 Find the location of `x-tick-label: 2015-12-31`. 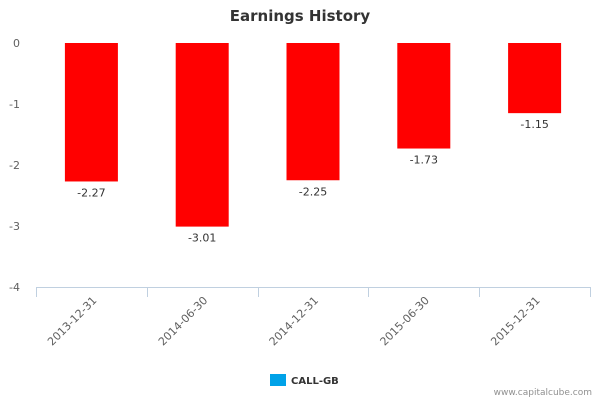

x-tick-label: 2015-12-31 is located at coordinates (515, 321).